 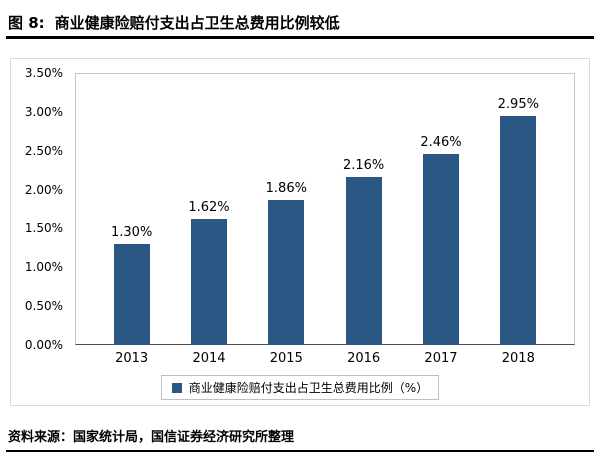 I want to click on bar-column: 2.16%, so click(x=363, y=209).